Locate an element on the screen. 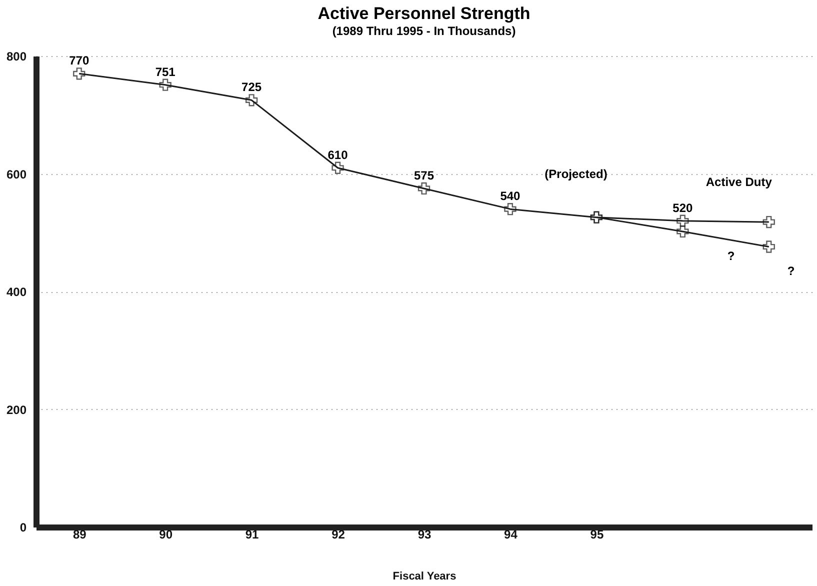 The width and height of the screenshot is (817, 586). x-tick-label: 91 is located at coordinates (252, 535).